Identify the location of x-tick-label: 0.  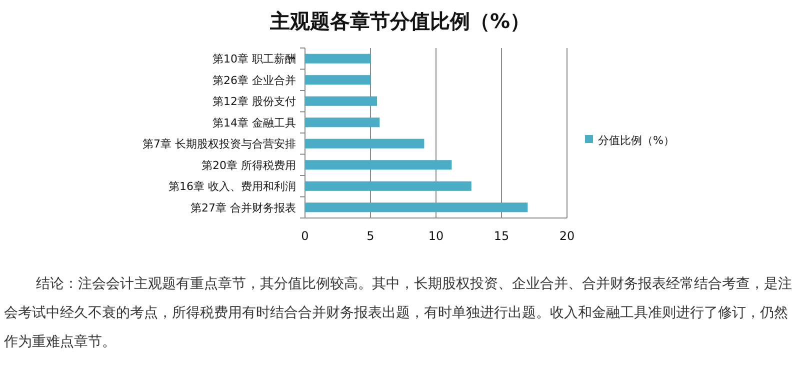
(305, 236).